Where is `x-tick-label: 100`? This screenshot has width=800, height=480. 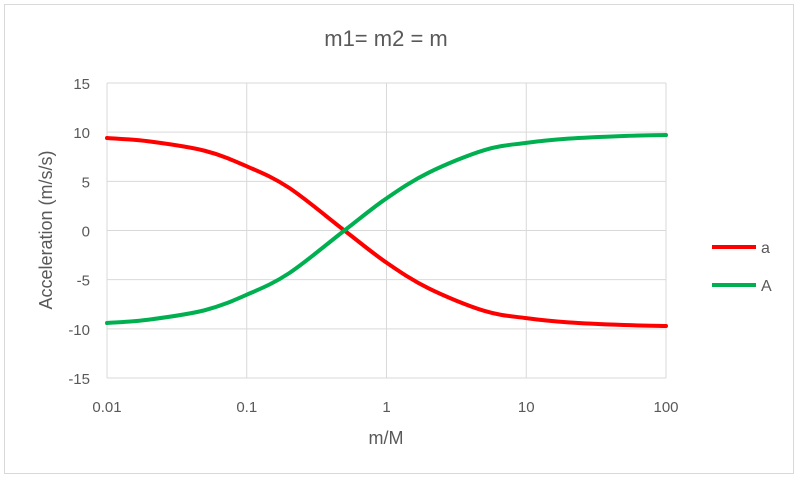 x-tick-label: 100 is located at coordinates (665, 407).